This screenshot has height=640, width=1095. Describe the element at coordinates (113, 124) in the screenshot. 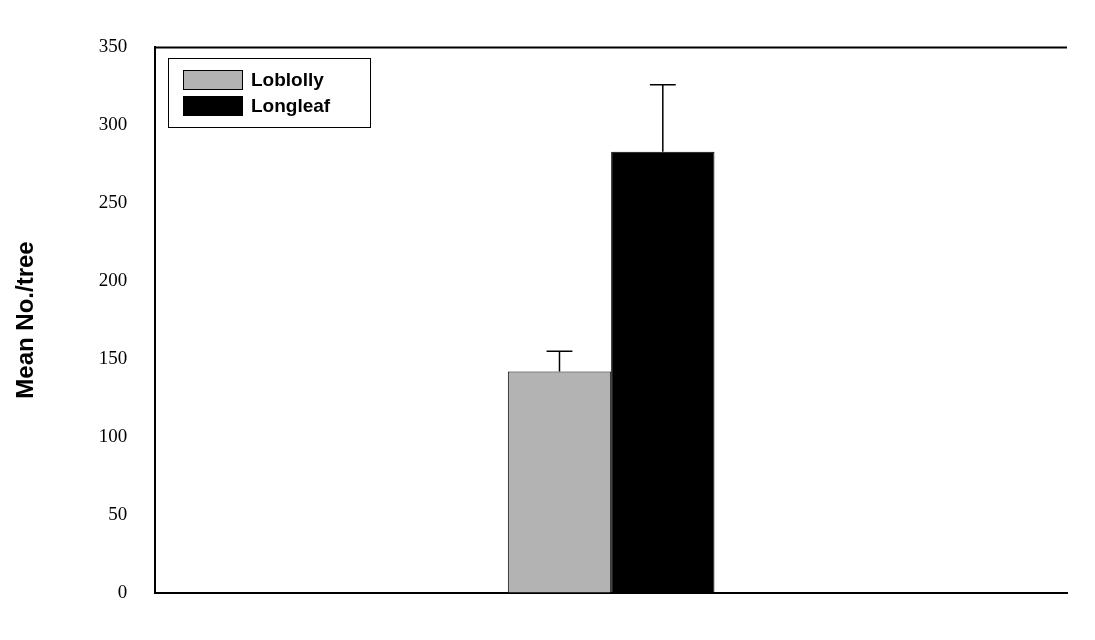

I see `y-tick-label: 300` at that location.